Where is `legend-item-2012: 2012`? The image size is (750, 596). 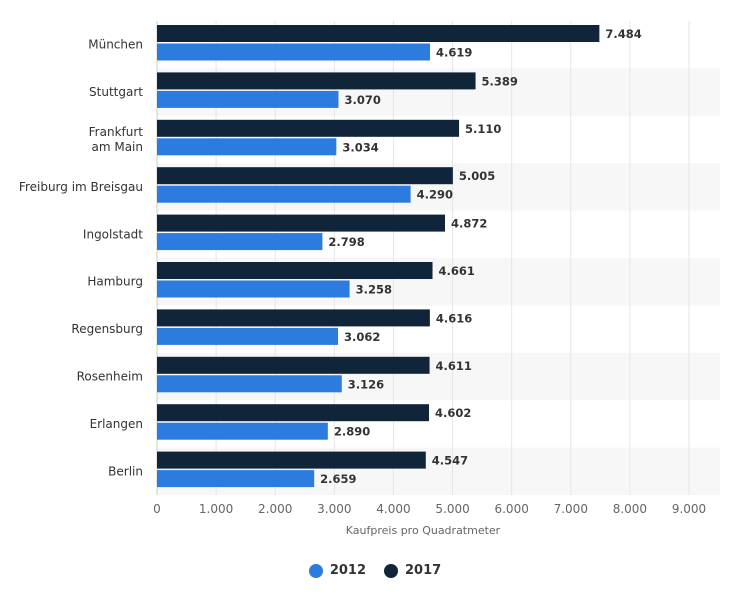 legend-item-2012: 2012 is located at coordinates (337, 570).